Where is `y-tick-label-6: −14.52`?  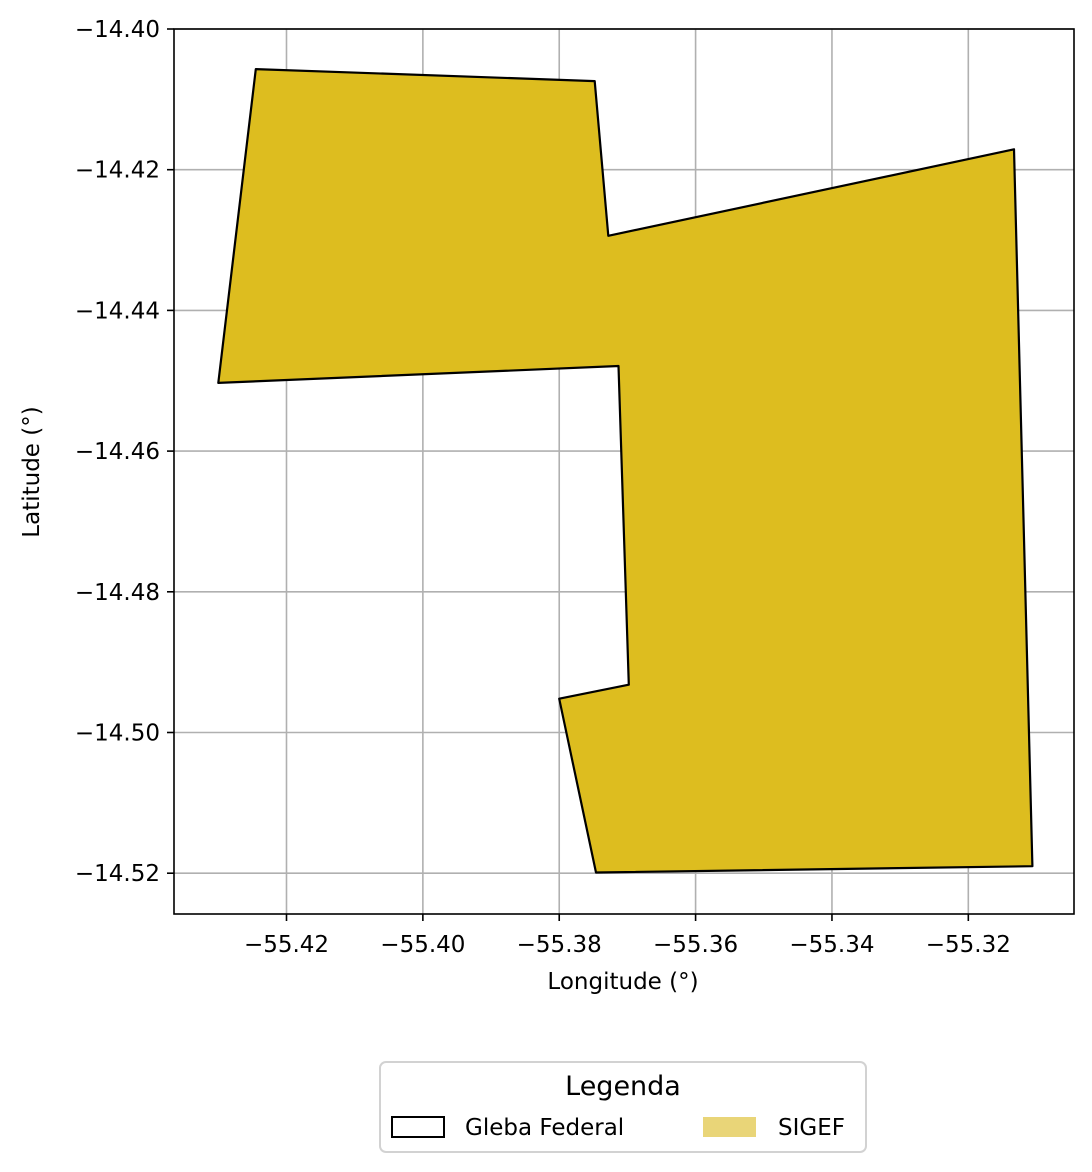
y-tick-label-6: −14.52 is located at coordinates (117, 874).